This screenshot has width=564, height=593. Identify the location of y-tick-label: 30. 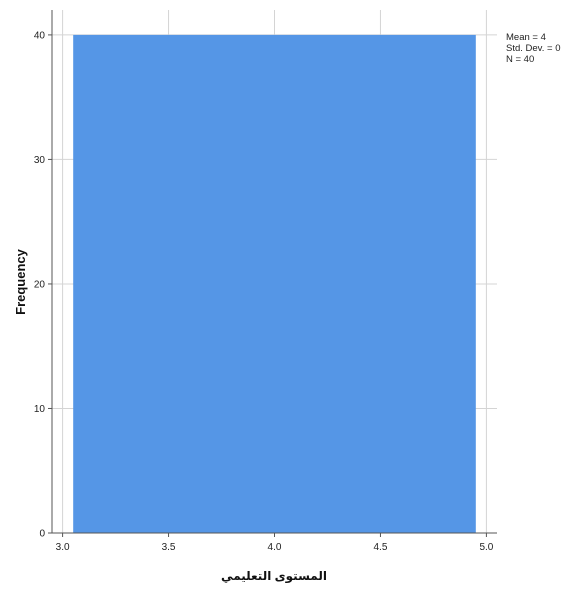
(40, 160).